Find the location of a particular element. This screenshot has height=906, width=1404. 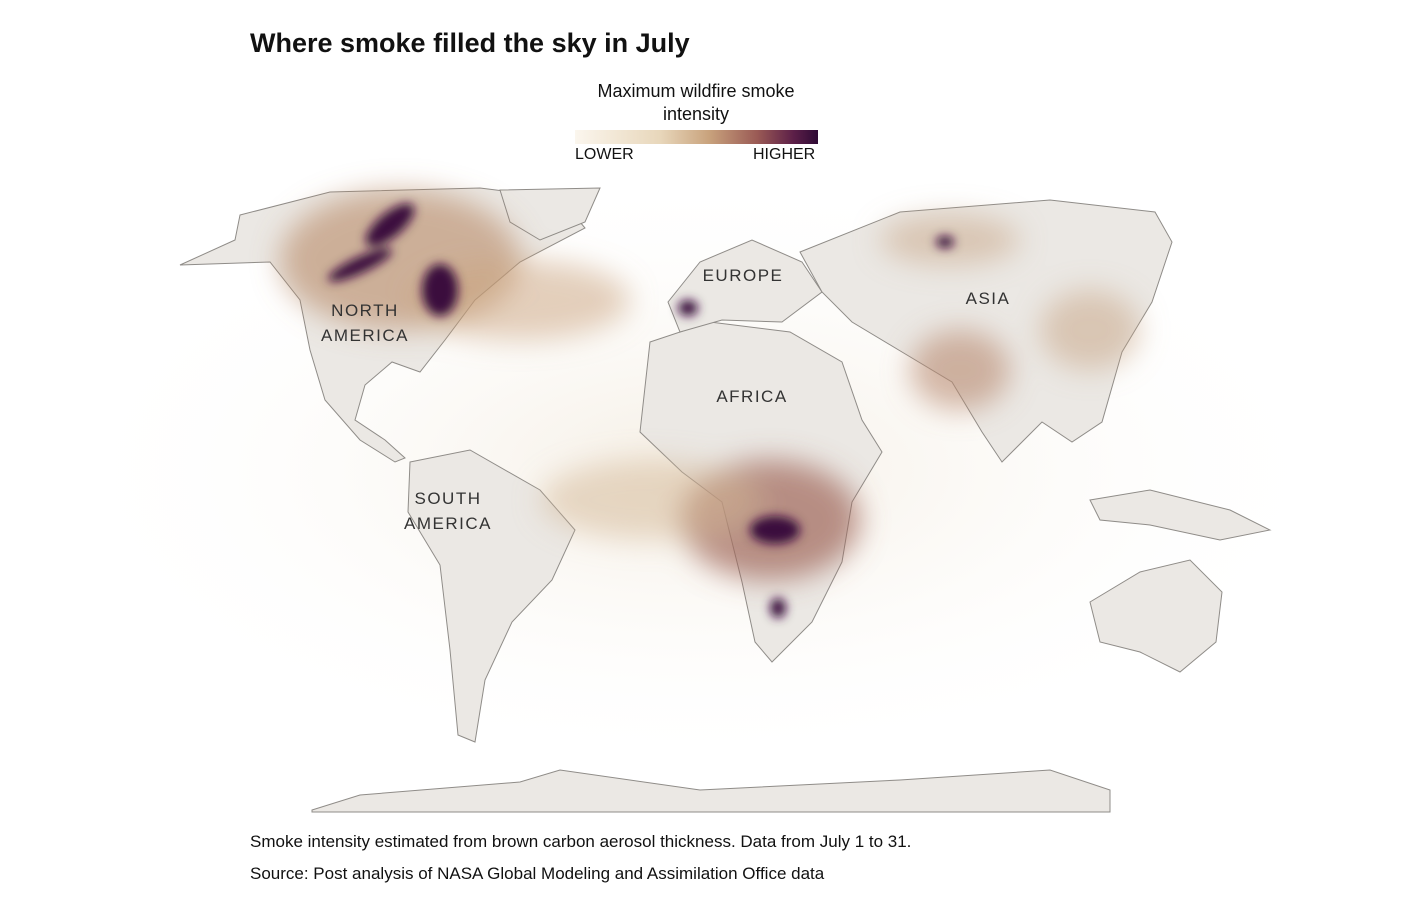

legend-low: LOWER is located at coordinates (604, 154).